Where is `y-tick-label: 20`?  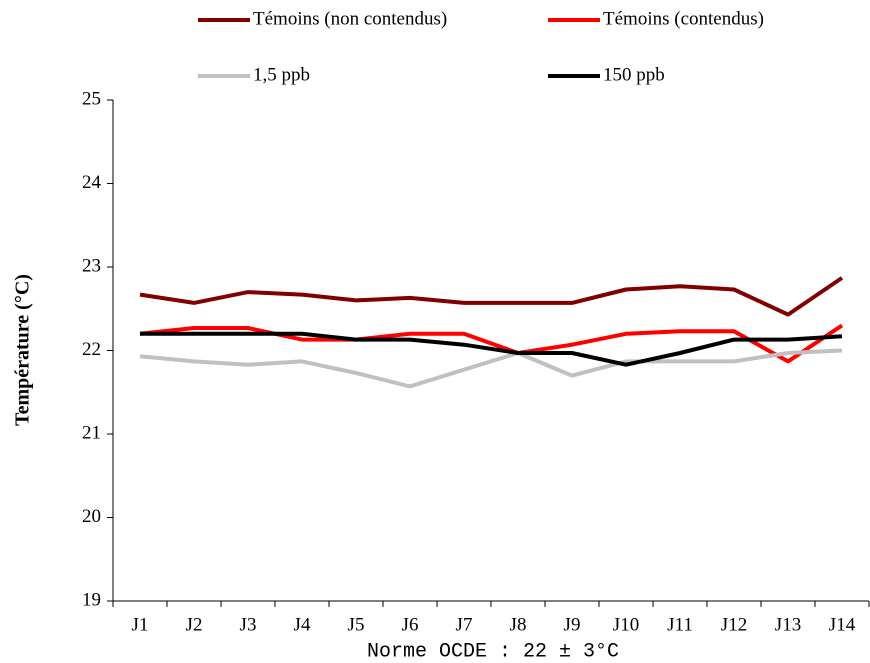 y-tick-label: 20 is located at coordinates (91, 516).